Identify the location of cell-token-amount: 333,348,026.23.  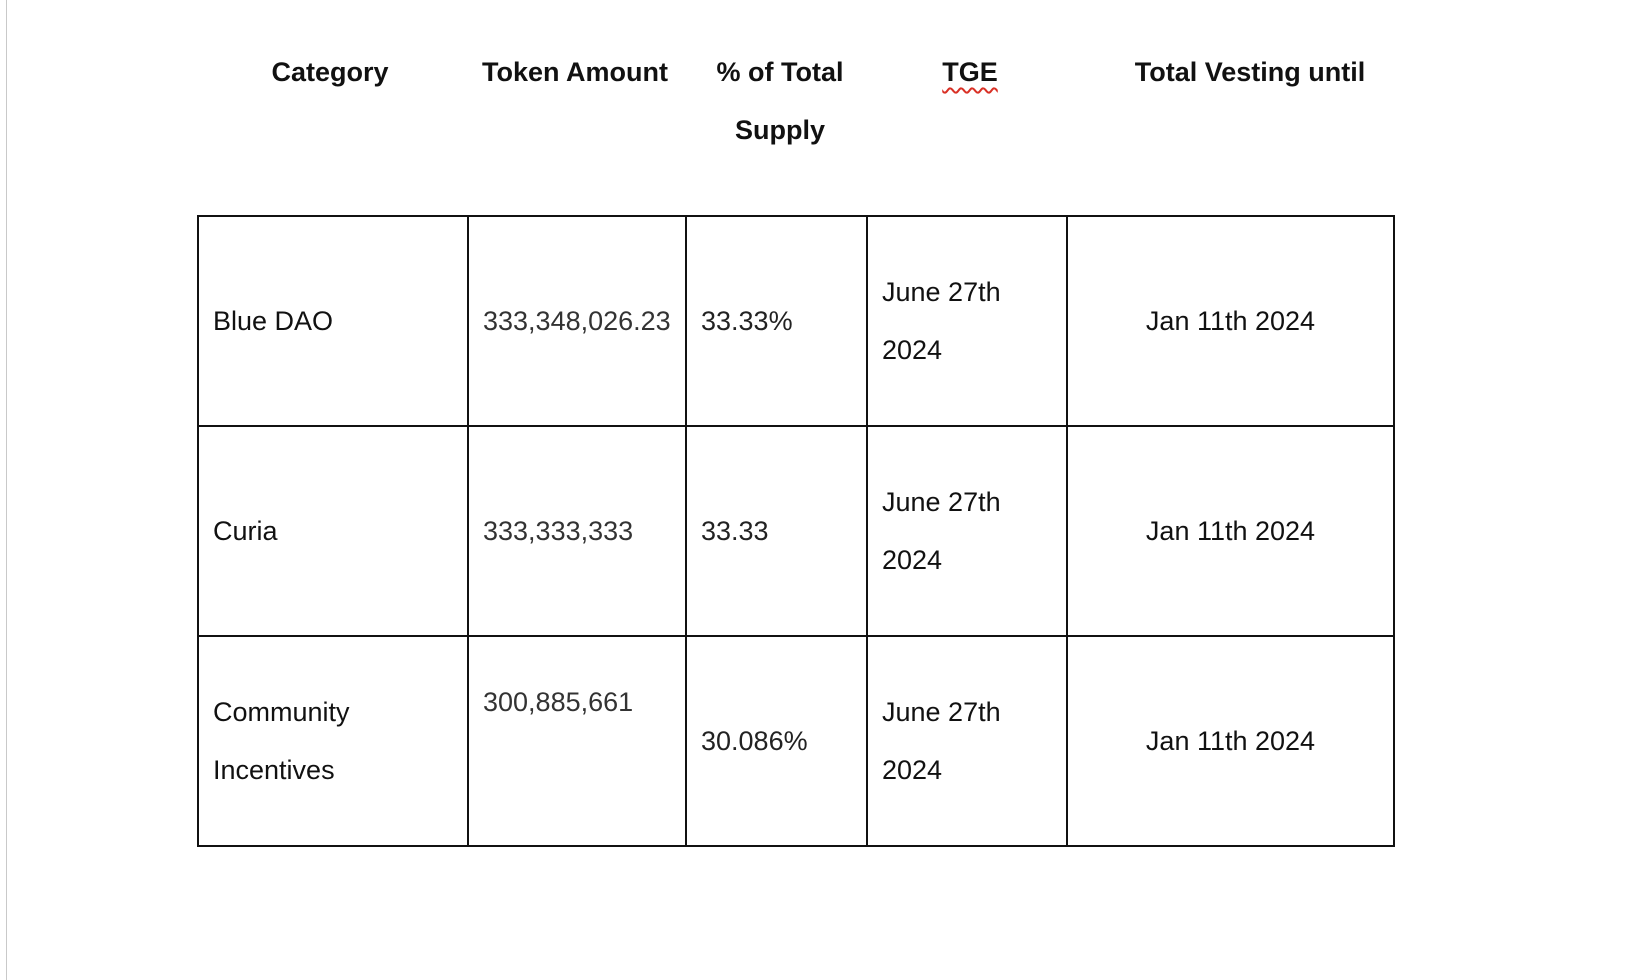
(577, 321).